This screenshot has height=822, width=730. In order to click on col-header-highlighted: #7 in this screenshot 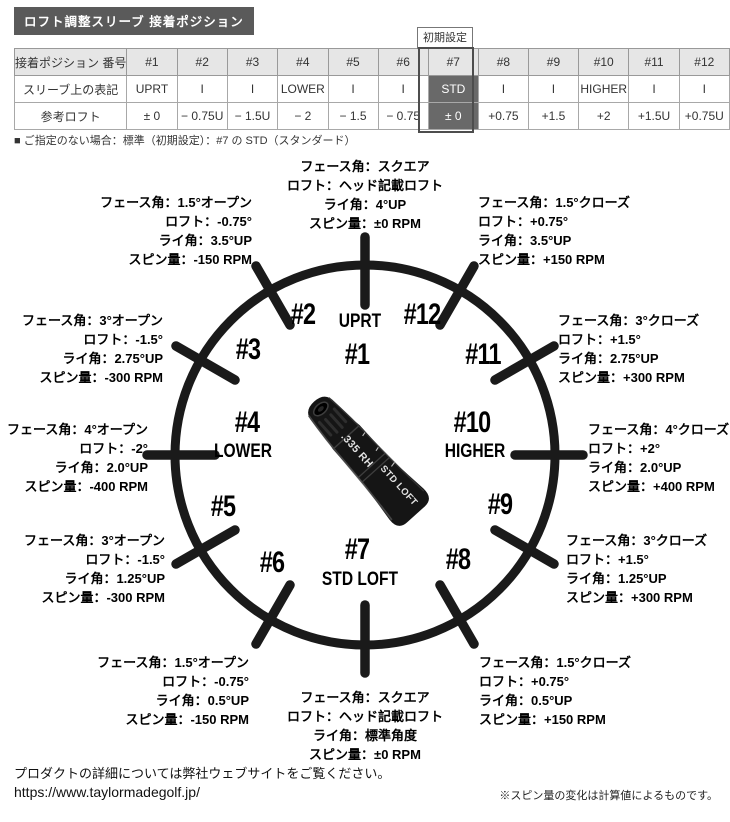, I will do `click(453, 62)`.